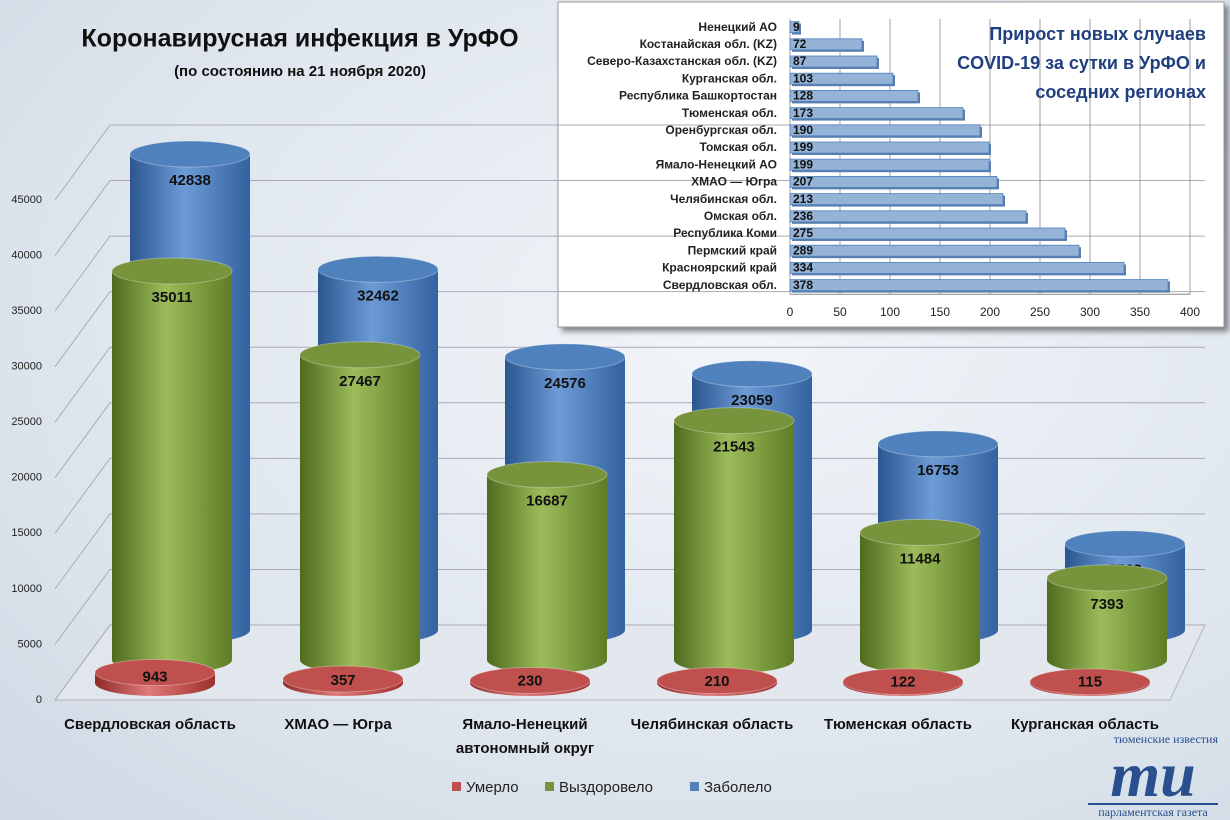 This screenshot has width=1230, height=820. Describe the element at coordinates (732, 250) in the screenshot. I see `y-tick-label: Пермский край` at that location.